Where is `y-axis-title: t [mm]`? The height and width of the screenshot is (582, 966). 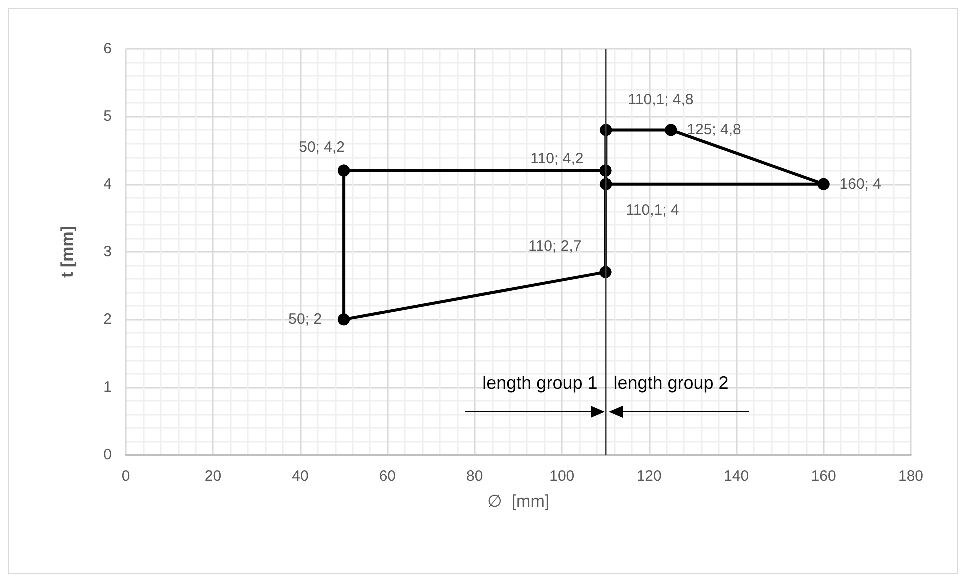 y-axis-title: t [mm] is located at coordinates (67, 252).